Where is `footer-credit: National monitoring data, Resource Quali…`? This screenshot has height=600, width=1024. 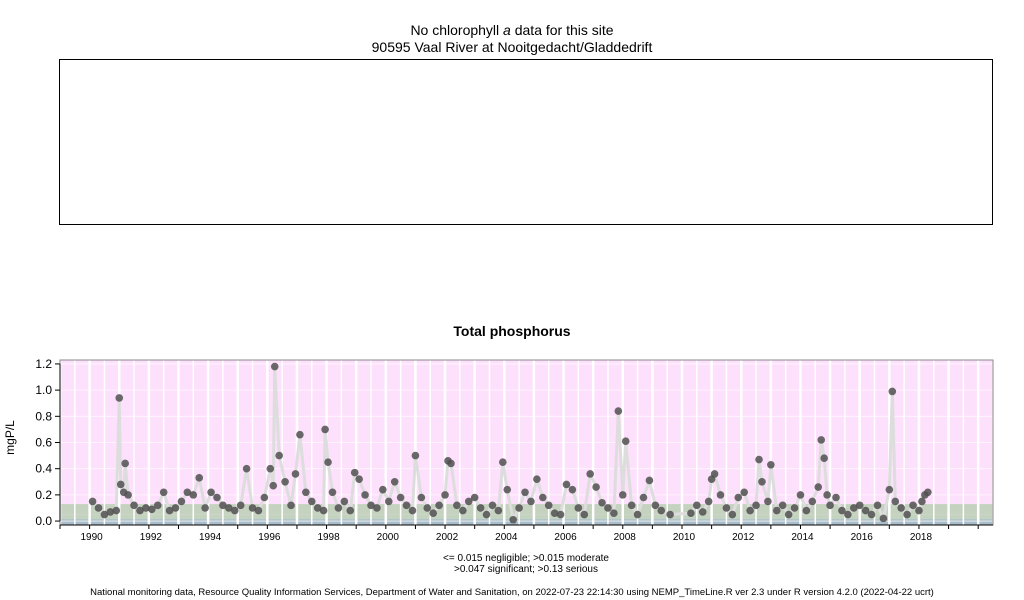 footer-credit: National monitoring data, Resource Quali… is located at coordinates (512, 592).